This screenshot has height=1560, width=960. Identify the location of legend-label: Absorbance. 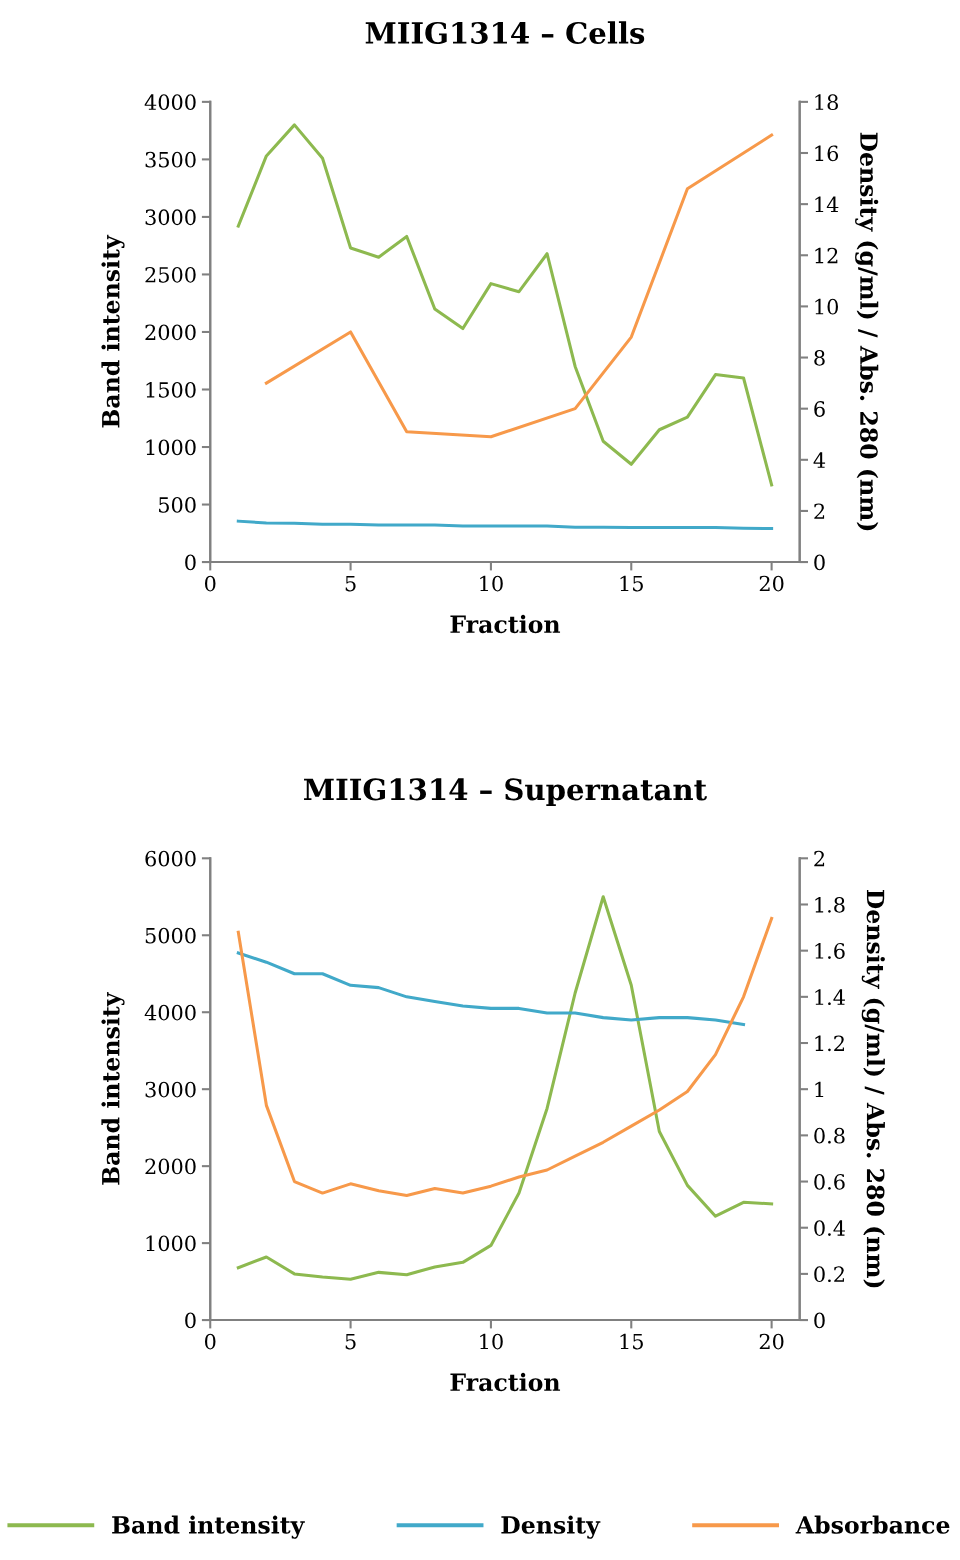
(872, 1524).